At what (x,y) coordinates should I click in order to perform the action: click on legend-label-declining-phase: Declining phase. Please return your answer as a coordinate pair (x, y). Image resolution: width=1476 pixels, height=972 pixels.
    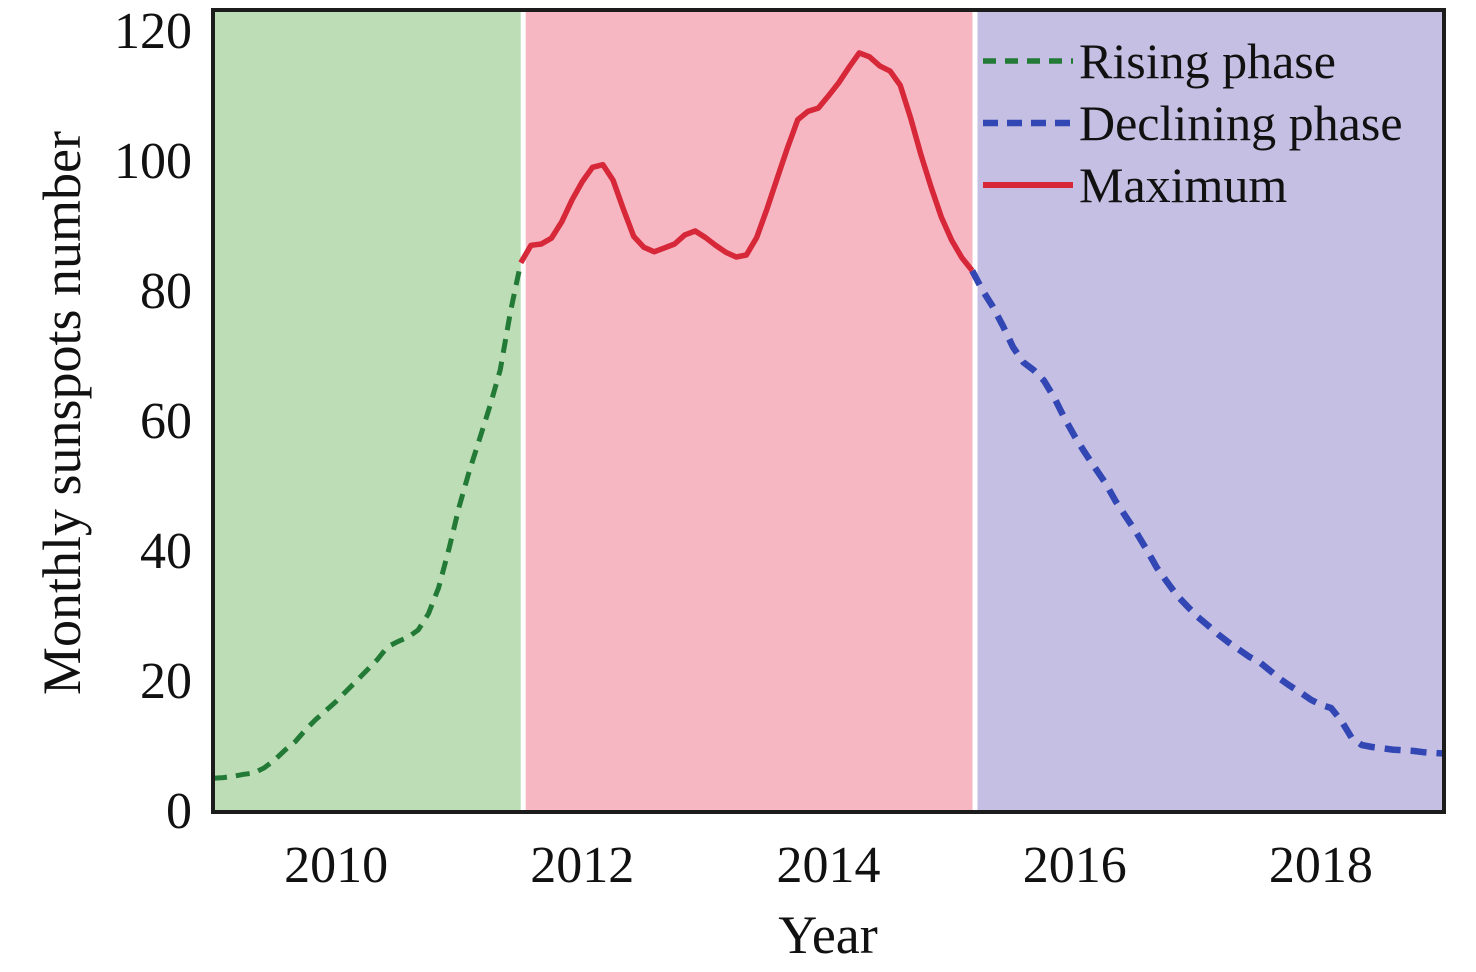
    Looking at the image, I should click on (1241, 123).